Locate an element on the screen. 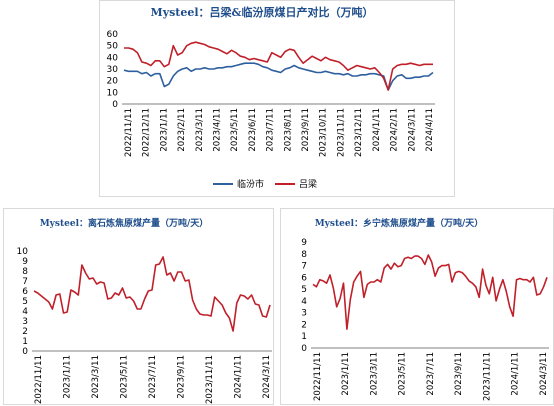  y-tick-label: 20 is located at coordinates (113, 82).